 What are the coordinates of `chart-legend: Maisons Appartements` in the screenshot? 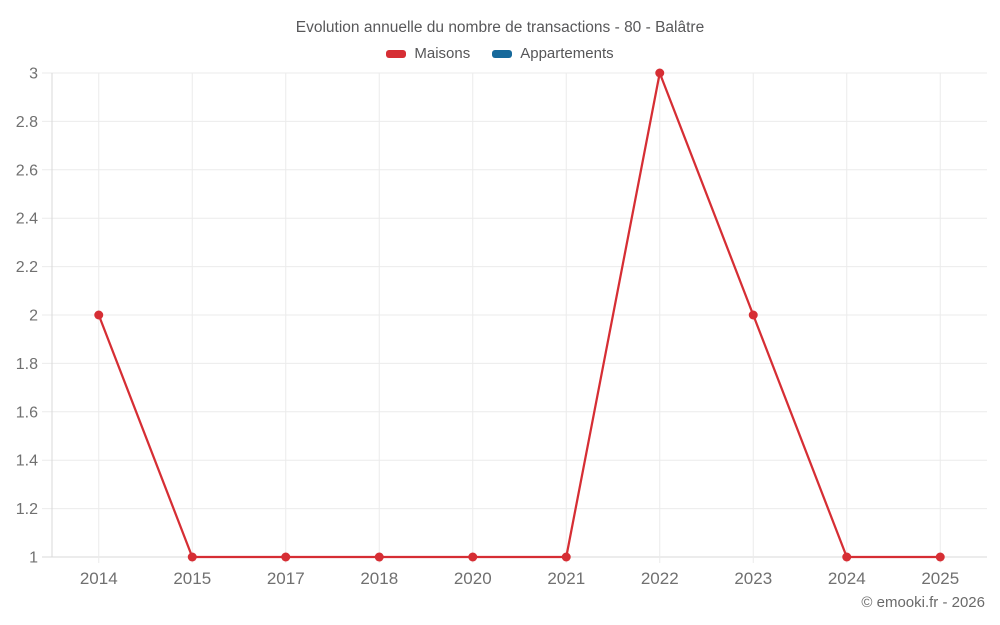 It's located at (500, 53).